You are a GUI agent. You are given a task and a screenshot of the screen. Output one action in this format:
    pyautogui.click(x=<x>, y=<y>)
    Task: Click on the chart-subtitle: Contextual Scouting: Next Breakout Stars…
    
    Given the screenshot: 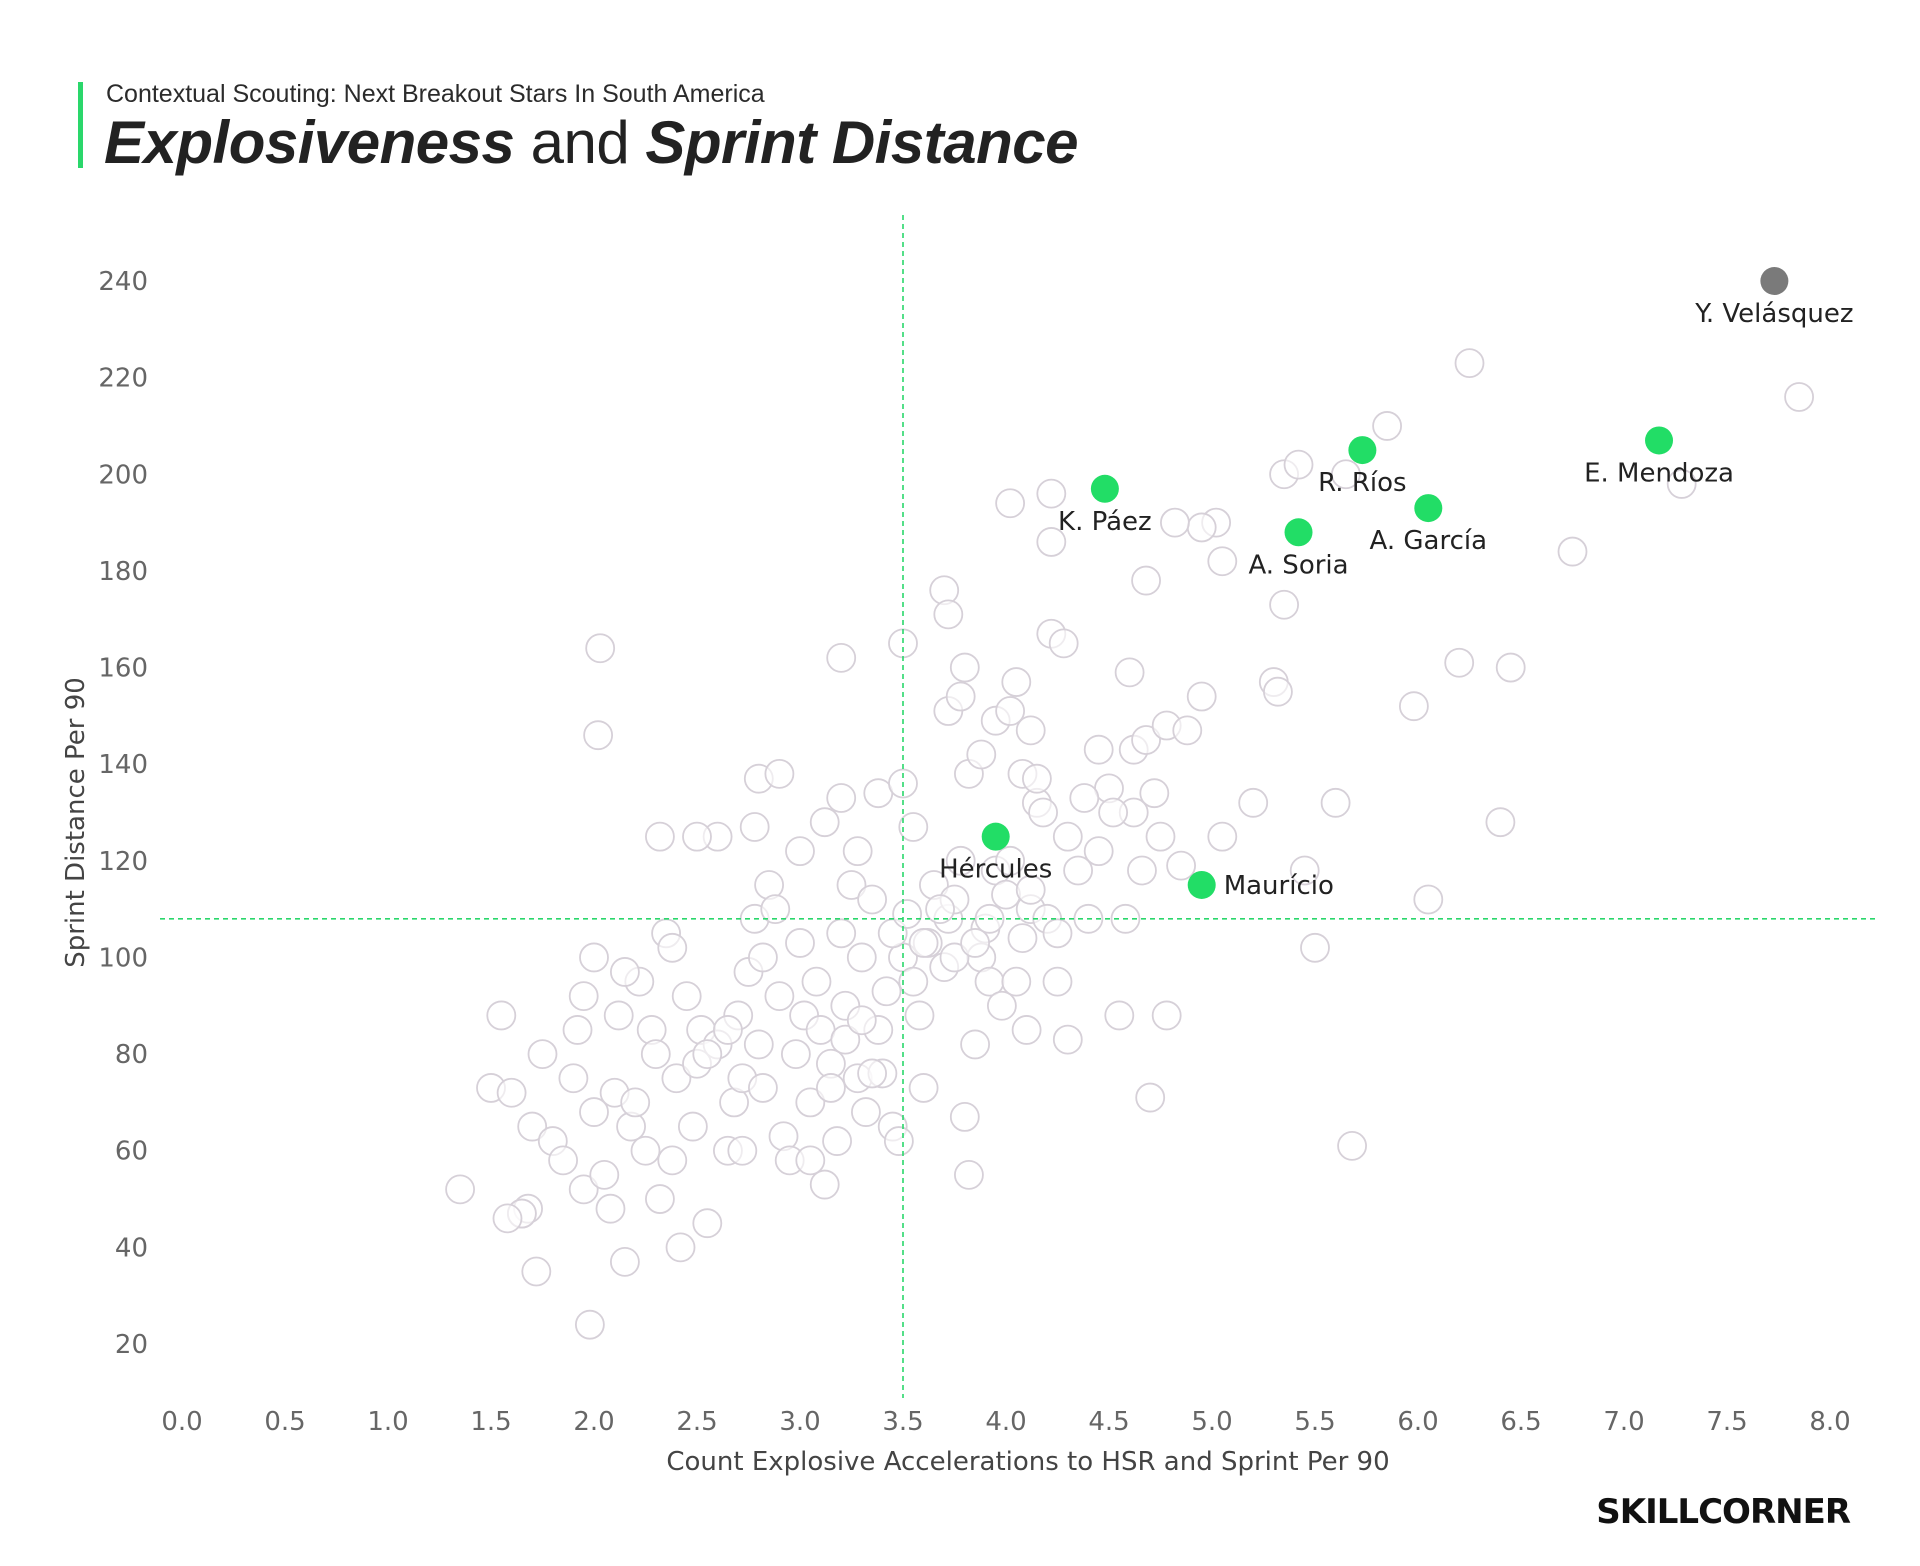 What is the action you would take?
    pyautogui.click(x=435, y=94)
    